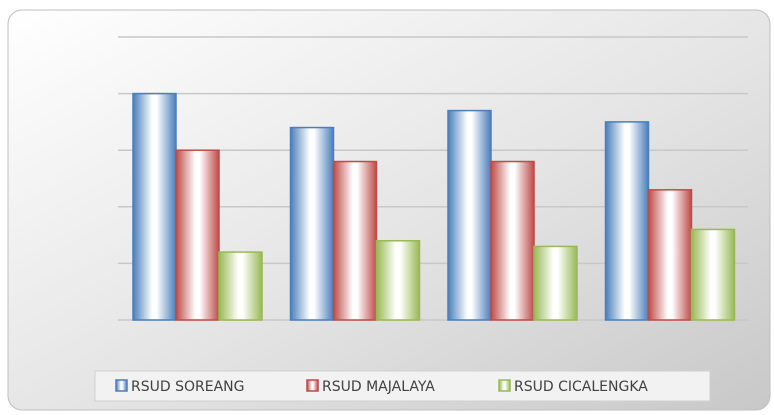 Image resolution: width=774 pixels, height=415 pixels. What do you see at coordinates (378, 387) in the screenshot?
I see `legend-label: RSUD MAJALAYA` at bounding box center [378, 387].